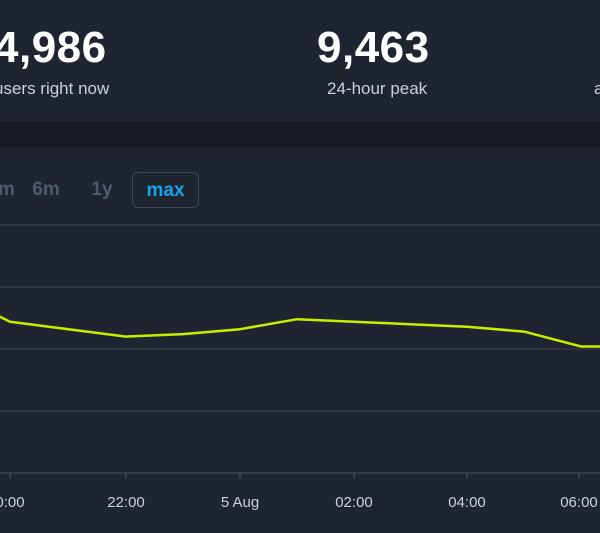 Image resolution: width=600 pixels, height=533 pixels. Describe the element at coordinates (300, 331) in the screenshot. I see `series-line` at that location.